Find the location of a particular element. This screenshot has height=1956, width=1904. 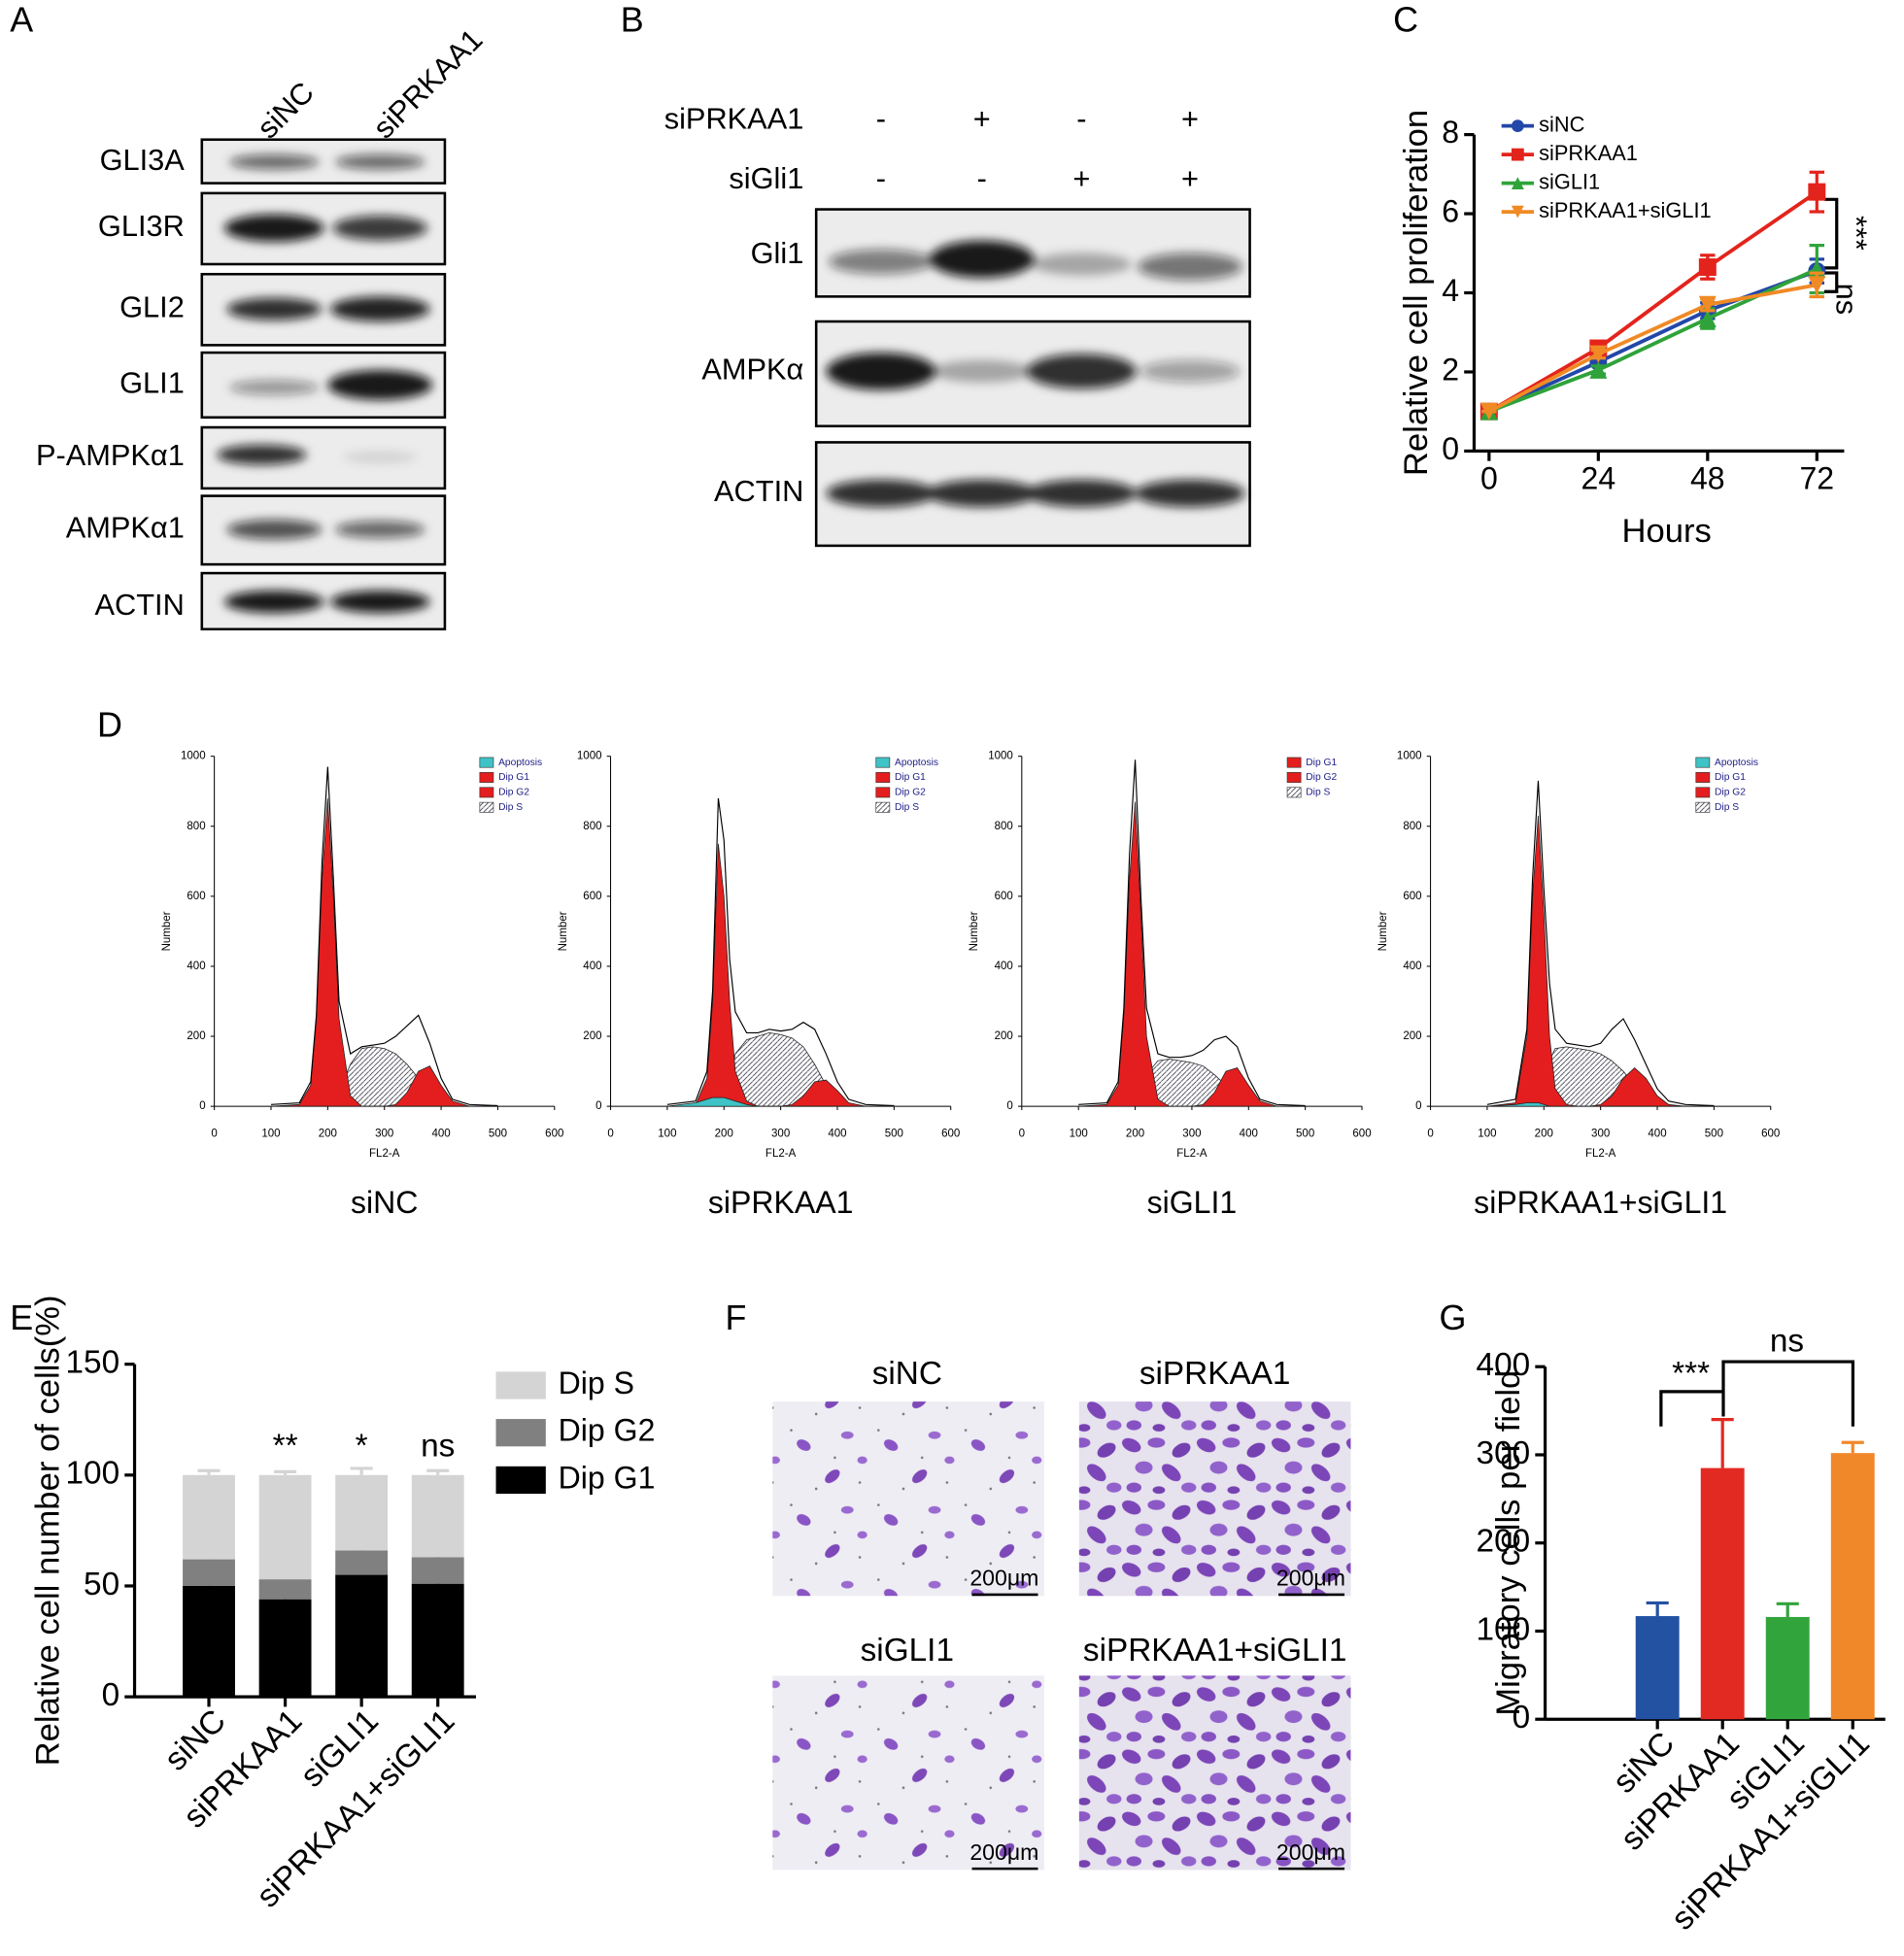

row-label: GLI3A is located at coordinates (143, 160).